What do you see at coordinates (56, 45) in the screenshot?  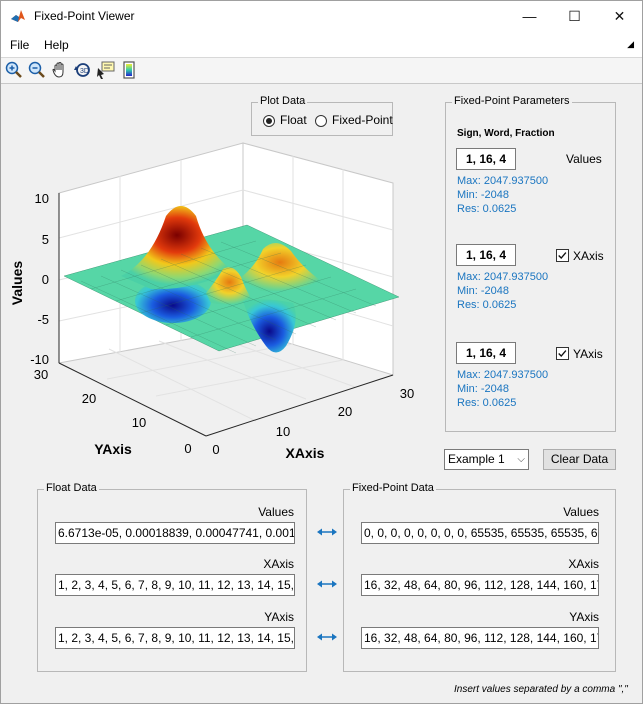 I see `menu-help: Help` at bounding box center [56, 45].